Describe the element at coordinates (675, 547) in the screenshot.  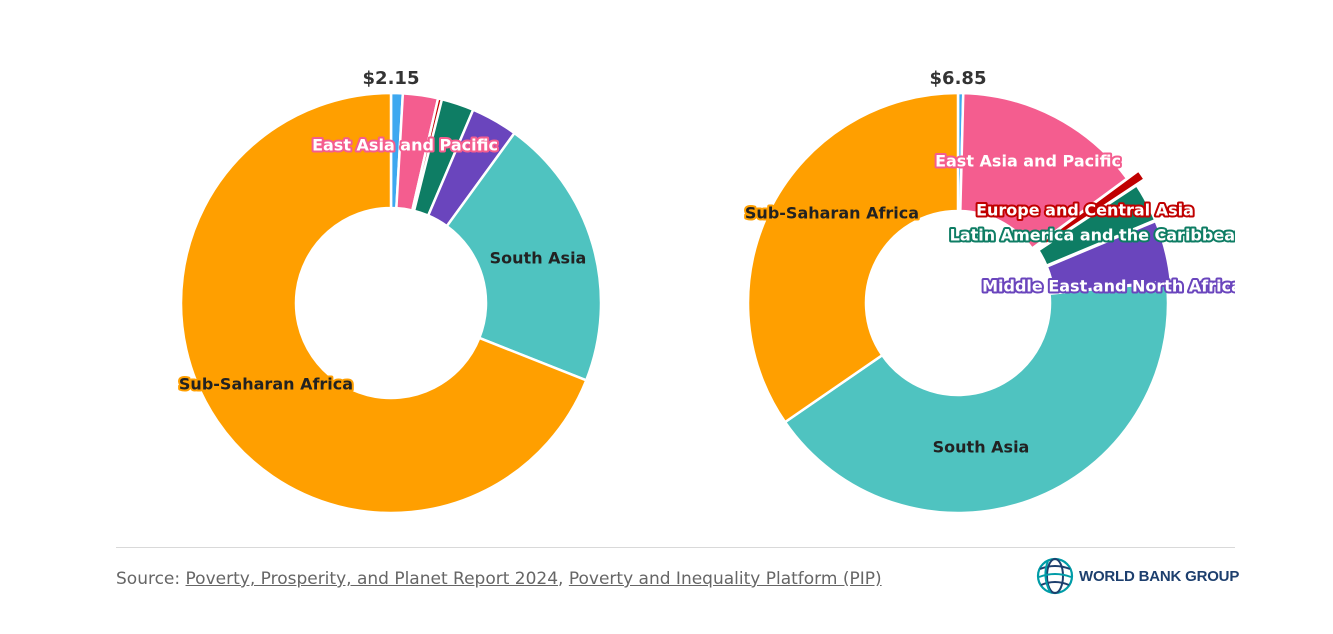
I see `divider` at that location.